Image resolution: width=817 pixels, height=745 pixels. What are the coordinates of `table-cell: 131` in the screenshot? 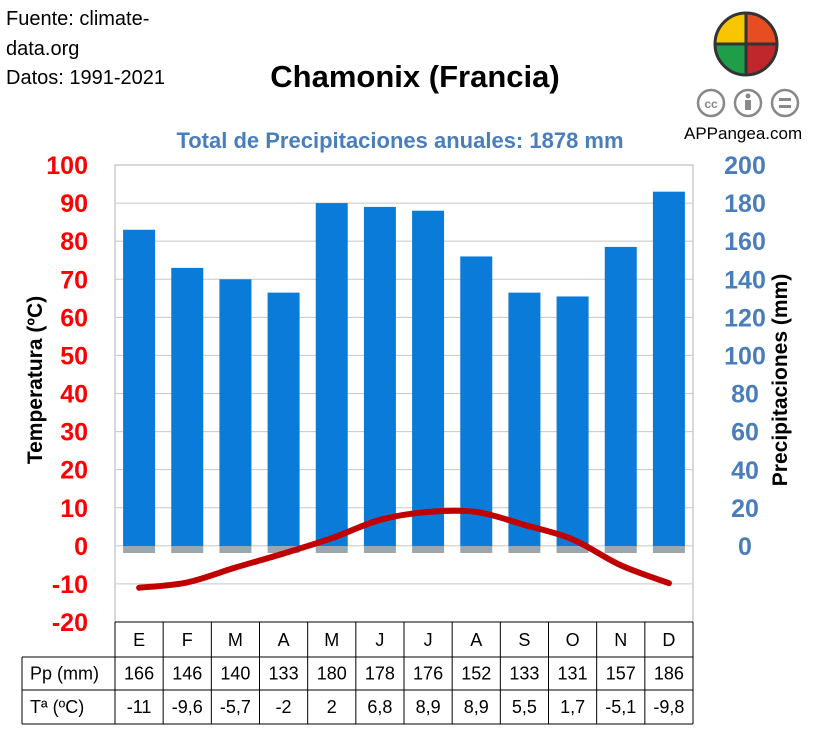 It's located at (573, 674).